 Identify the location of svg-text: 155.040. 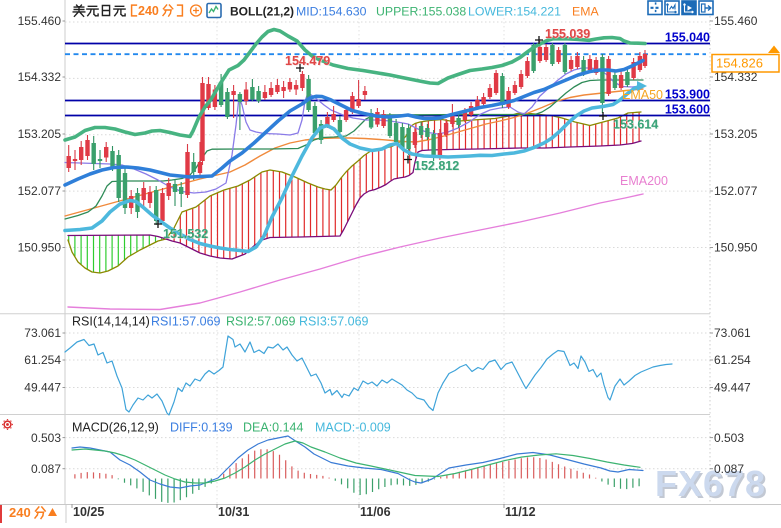
(687, 38).